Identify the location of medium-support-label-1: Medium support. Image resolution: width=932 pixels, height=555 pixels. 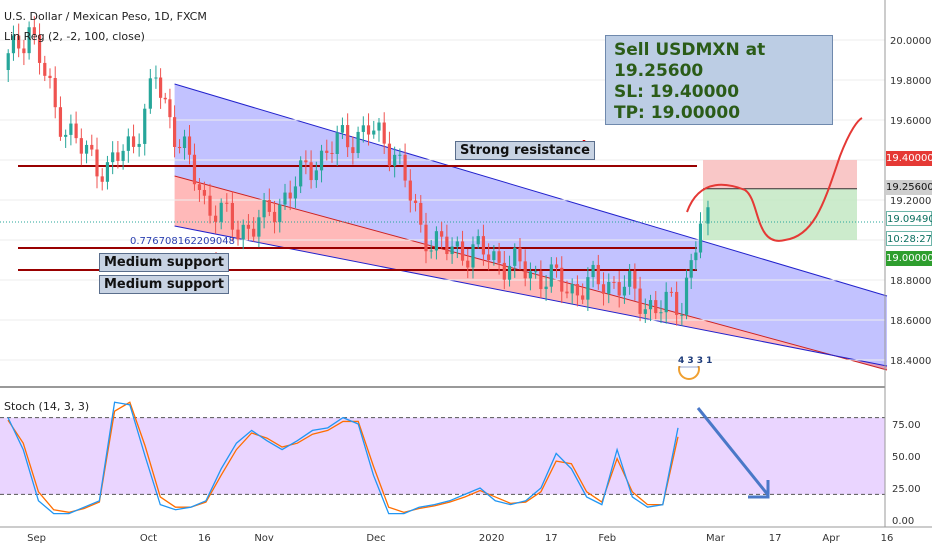
(164, 262).